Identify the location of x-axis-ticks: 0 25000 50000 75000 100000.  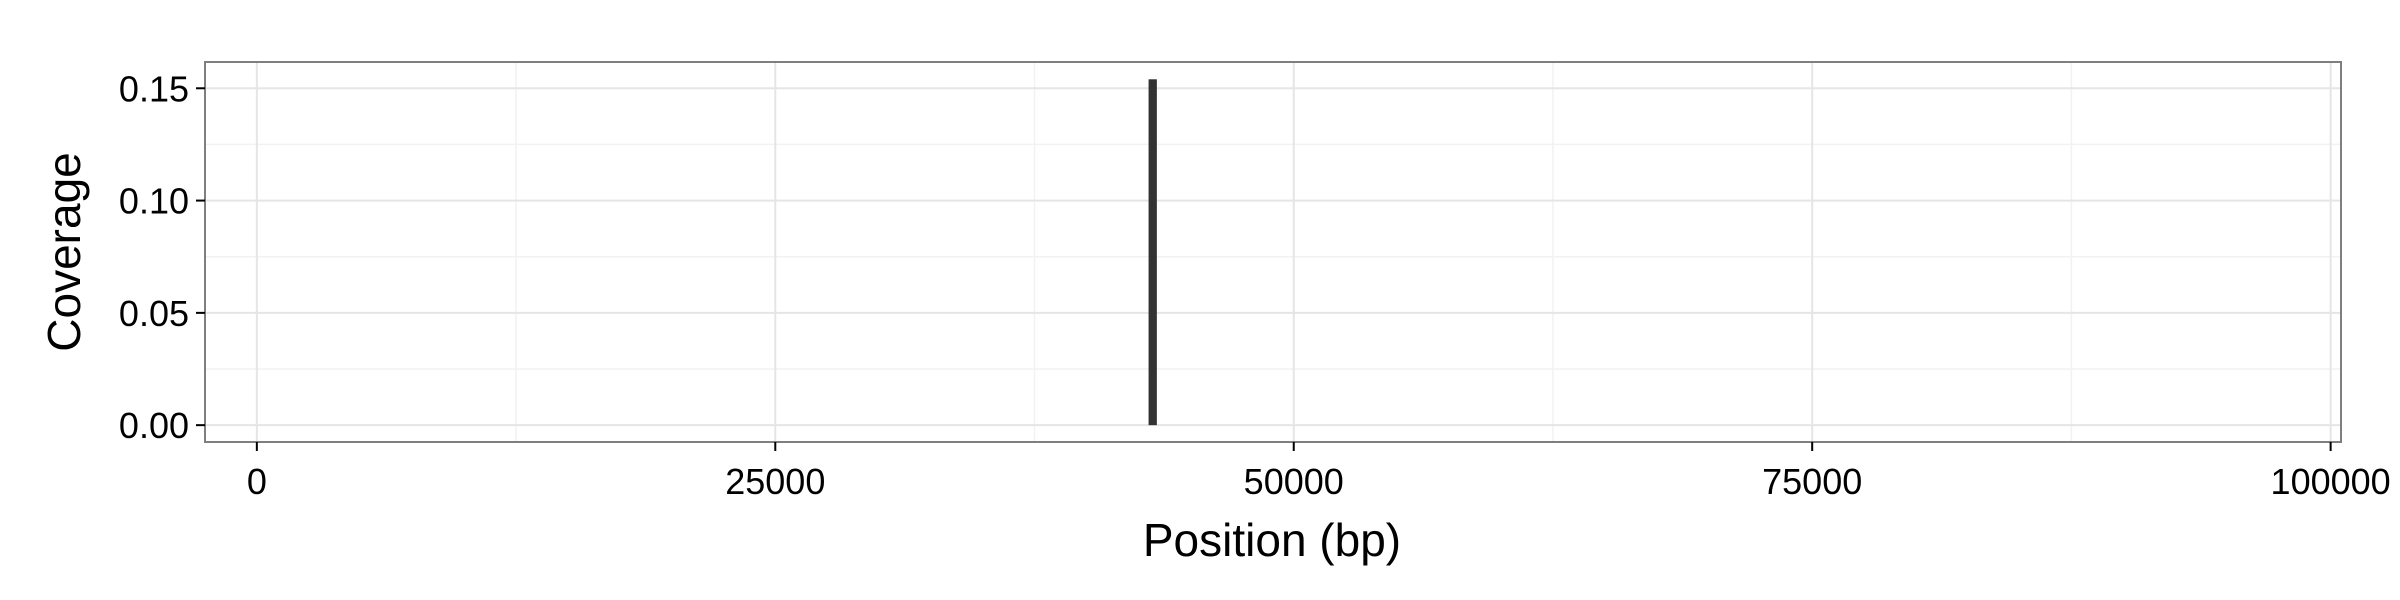
(1319, 472).